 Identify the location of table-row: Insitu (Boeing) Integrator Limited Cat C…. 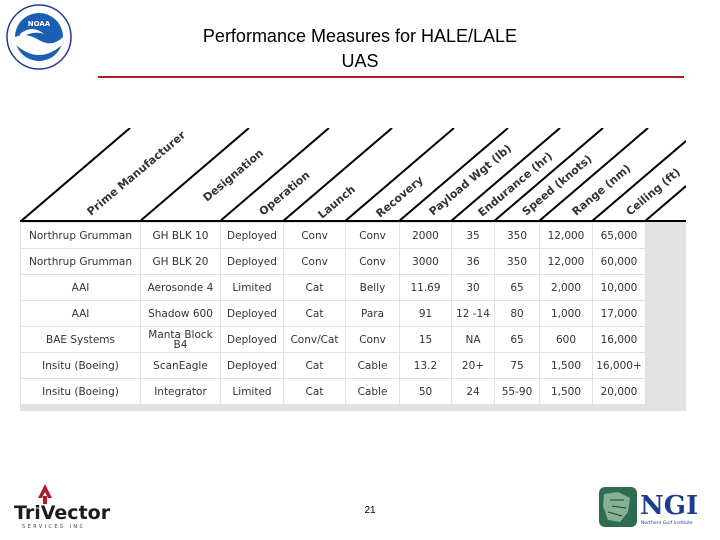
(333, 391).